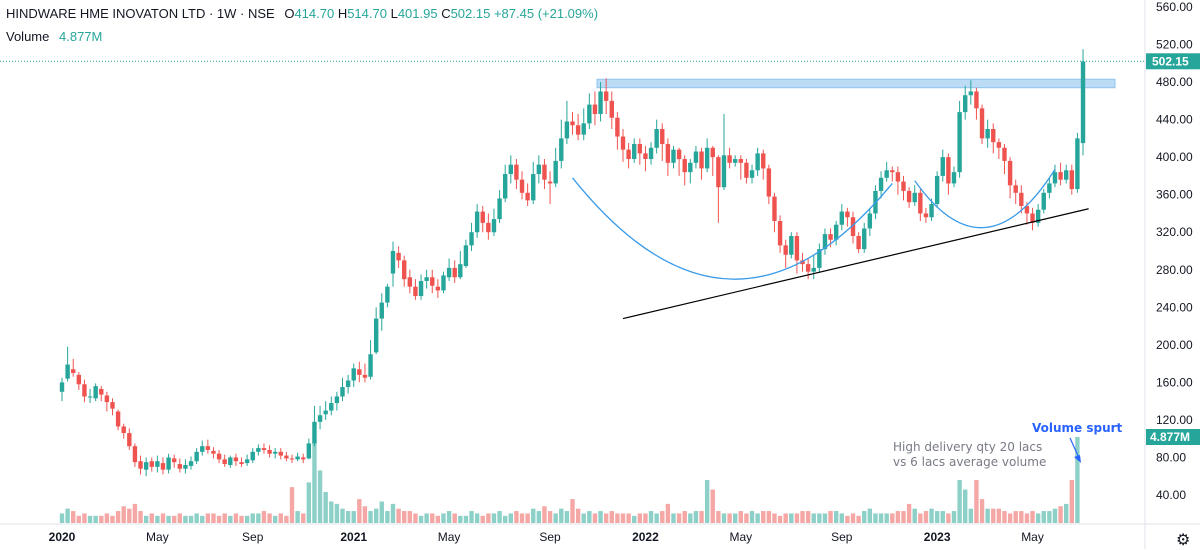  What do you see at coordinates (569, 480) in the screenshot?
I see `volume-bars-layer` at bounding box center [569, 480].